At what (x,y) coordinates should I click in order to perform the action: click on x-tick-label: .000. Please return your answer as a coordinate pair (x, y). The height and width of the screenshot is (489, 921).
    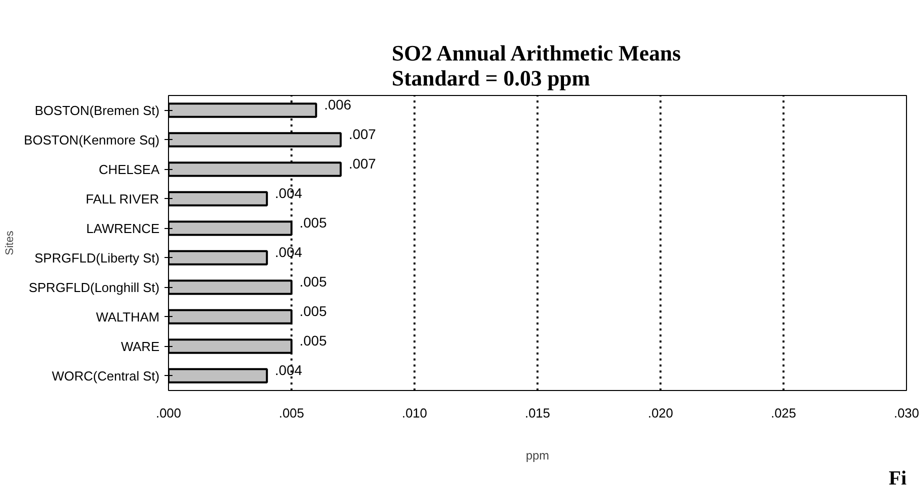
    Looking at the image, I should click on (169, 413).